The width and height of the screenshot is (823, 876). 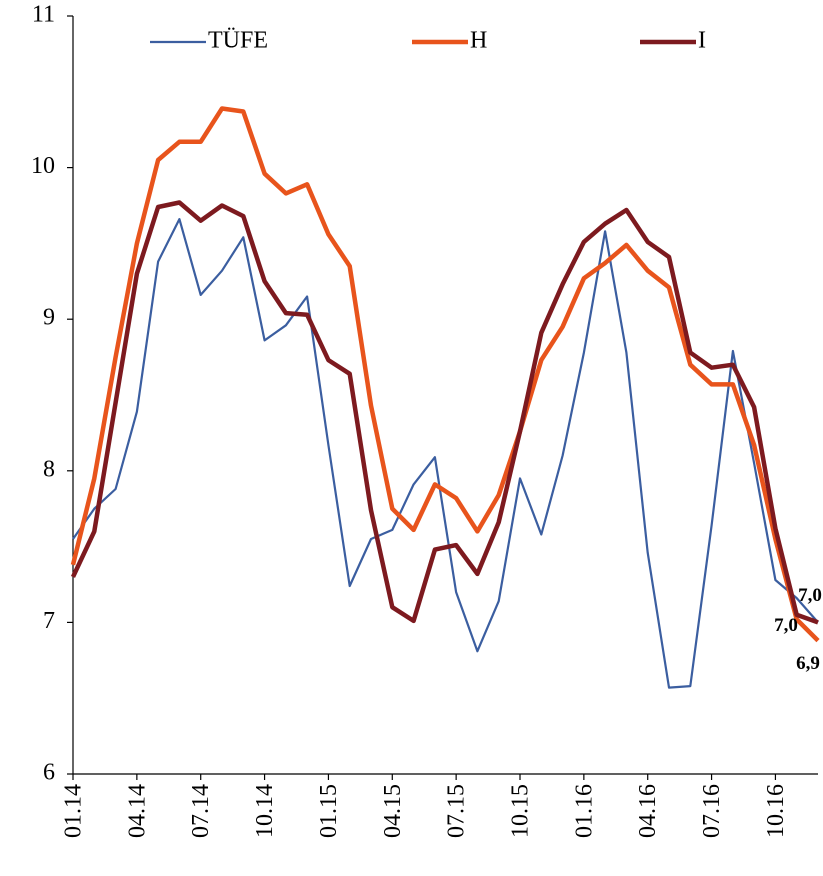 What do you see at coordinates (393, 811) in the screenshot?
I see `x-tick-label: 04.15` at bounding box center [393, 811].